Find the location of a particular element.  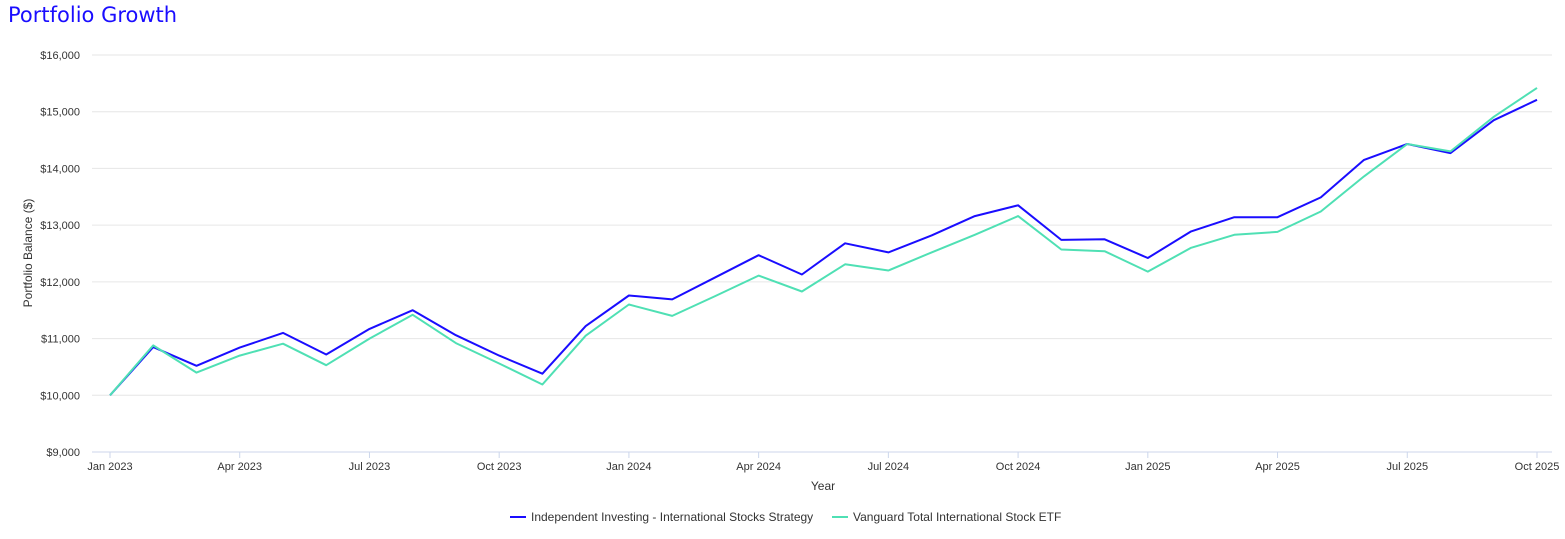

x-tick-label: Oct 2023 is located at coordinates (499, 467).